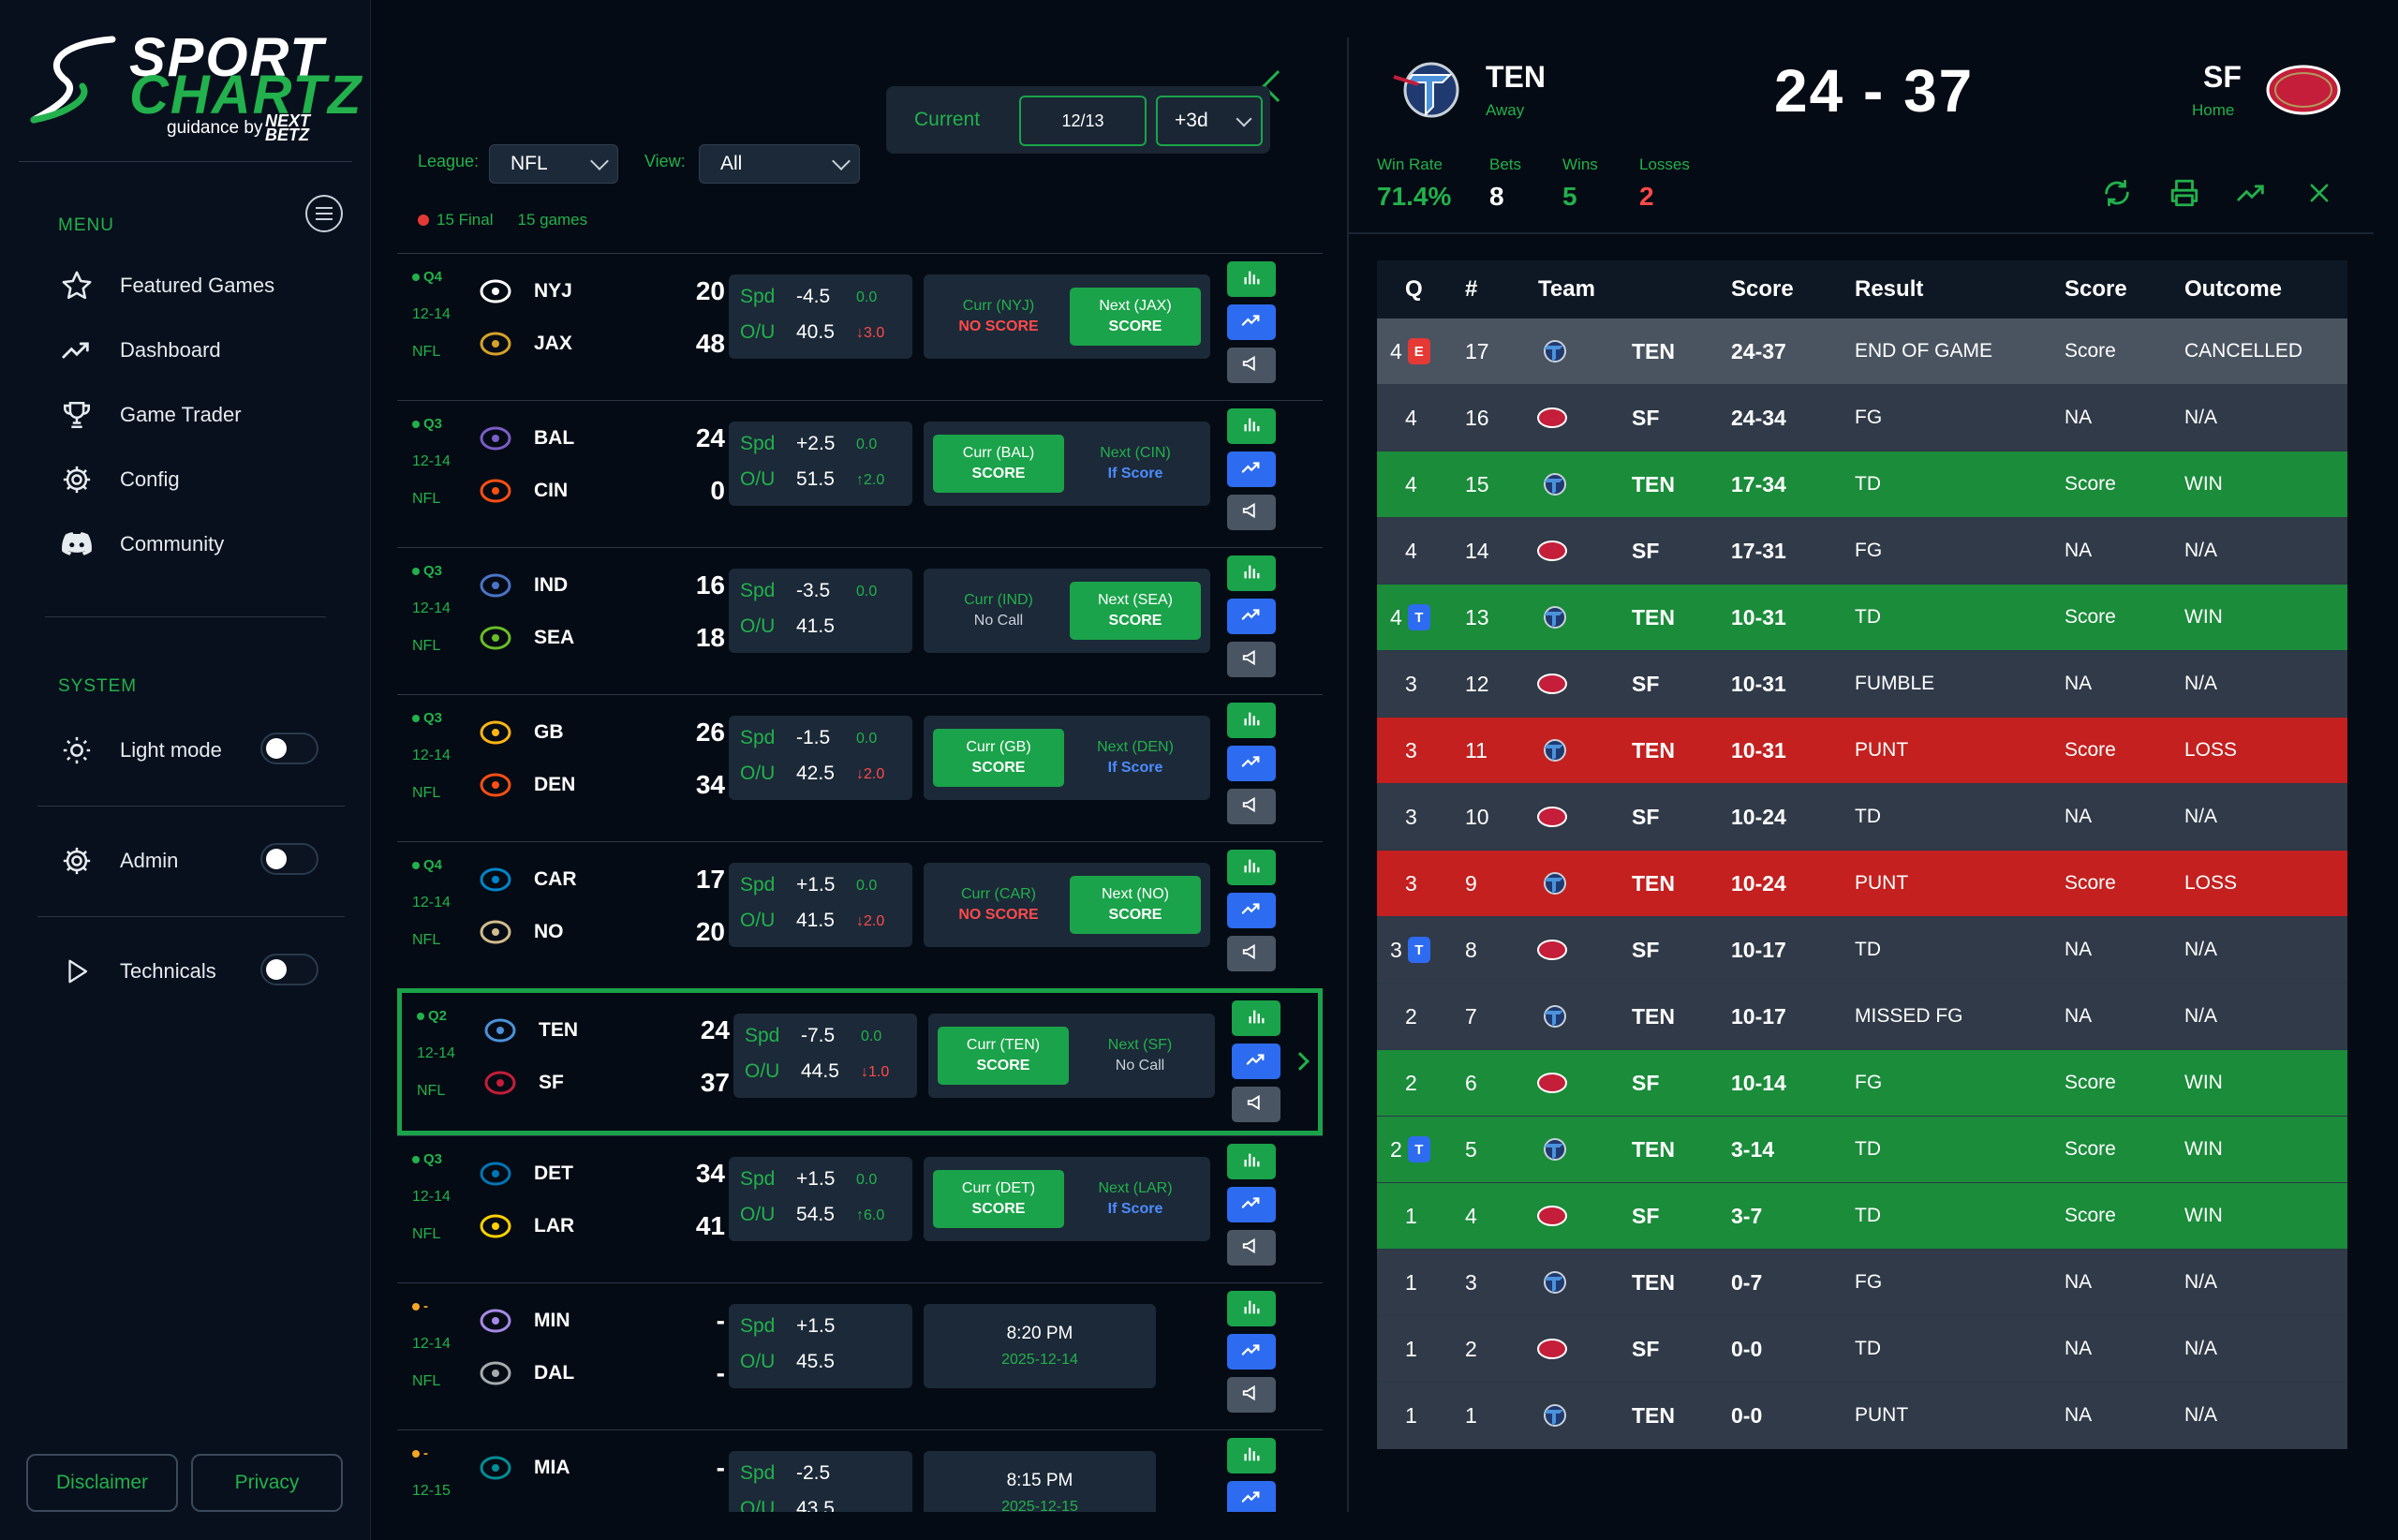 The height and width of the screenshot is (1540, 2398). What do you see at coordinates (2117, 193) in the screenshot?
I see `refresh-icon` at bounding box center [2117, 193].